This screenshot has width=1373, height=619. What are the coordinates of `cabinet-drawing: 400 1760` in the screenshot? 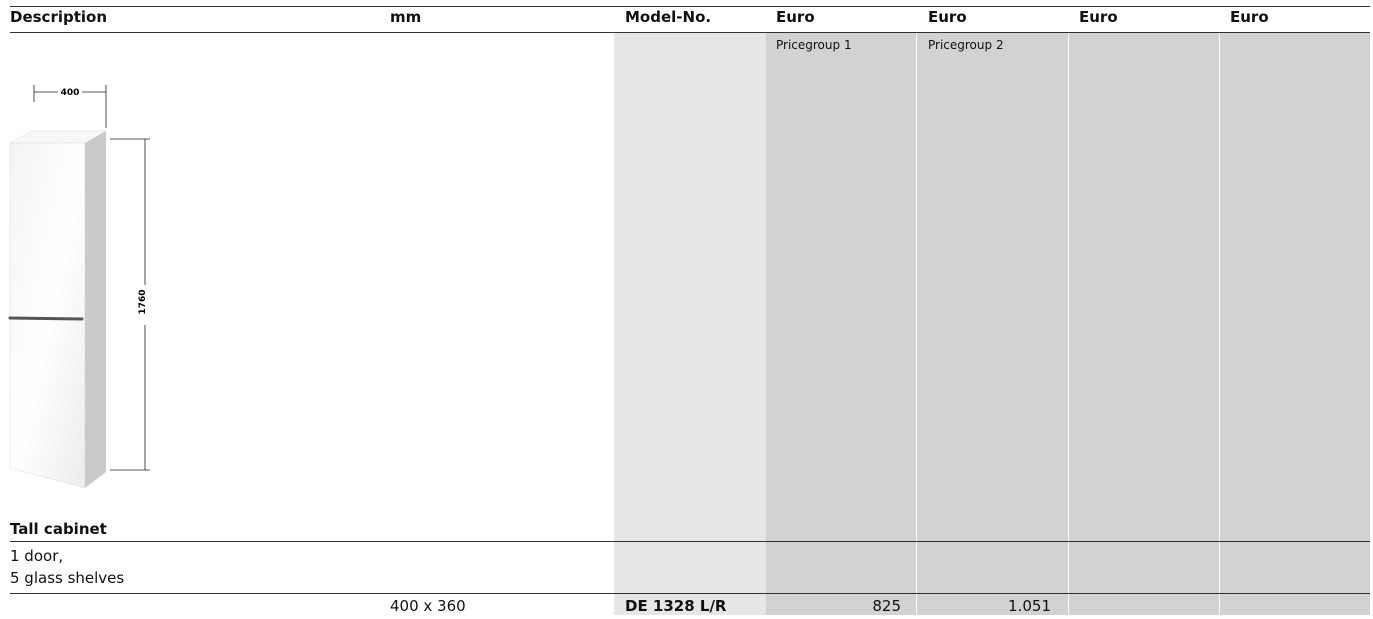 It's located at (79, 287).